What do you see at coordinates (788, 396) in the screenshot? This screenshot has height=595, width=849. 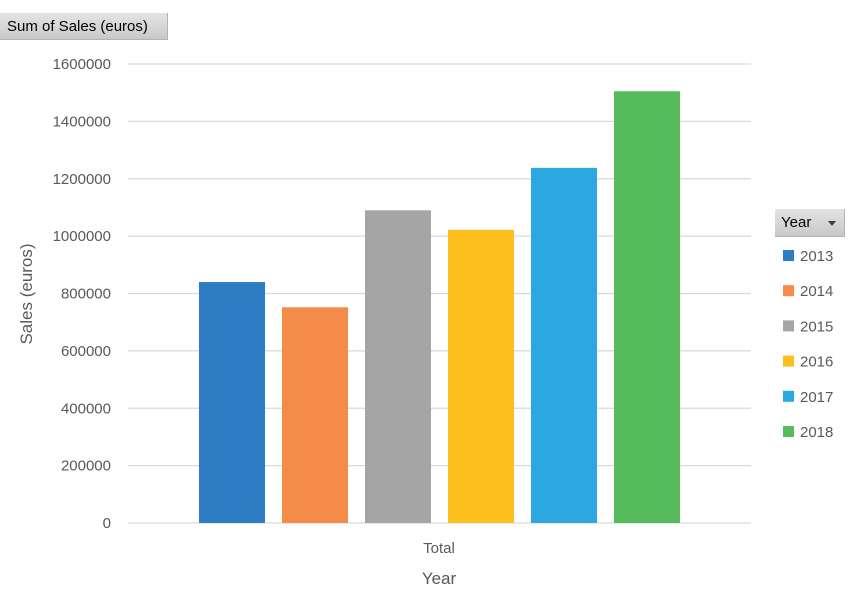 I see `legend-swatch-2017` at bounding box center [788, 396].